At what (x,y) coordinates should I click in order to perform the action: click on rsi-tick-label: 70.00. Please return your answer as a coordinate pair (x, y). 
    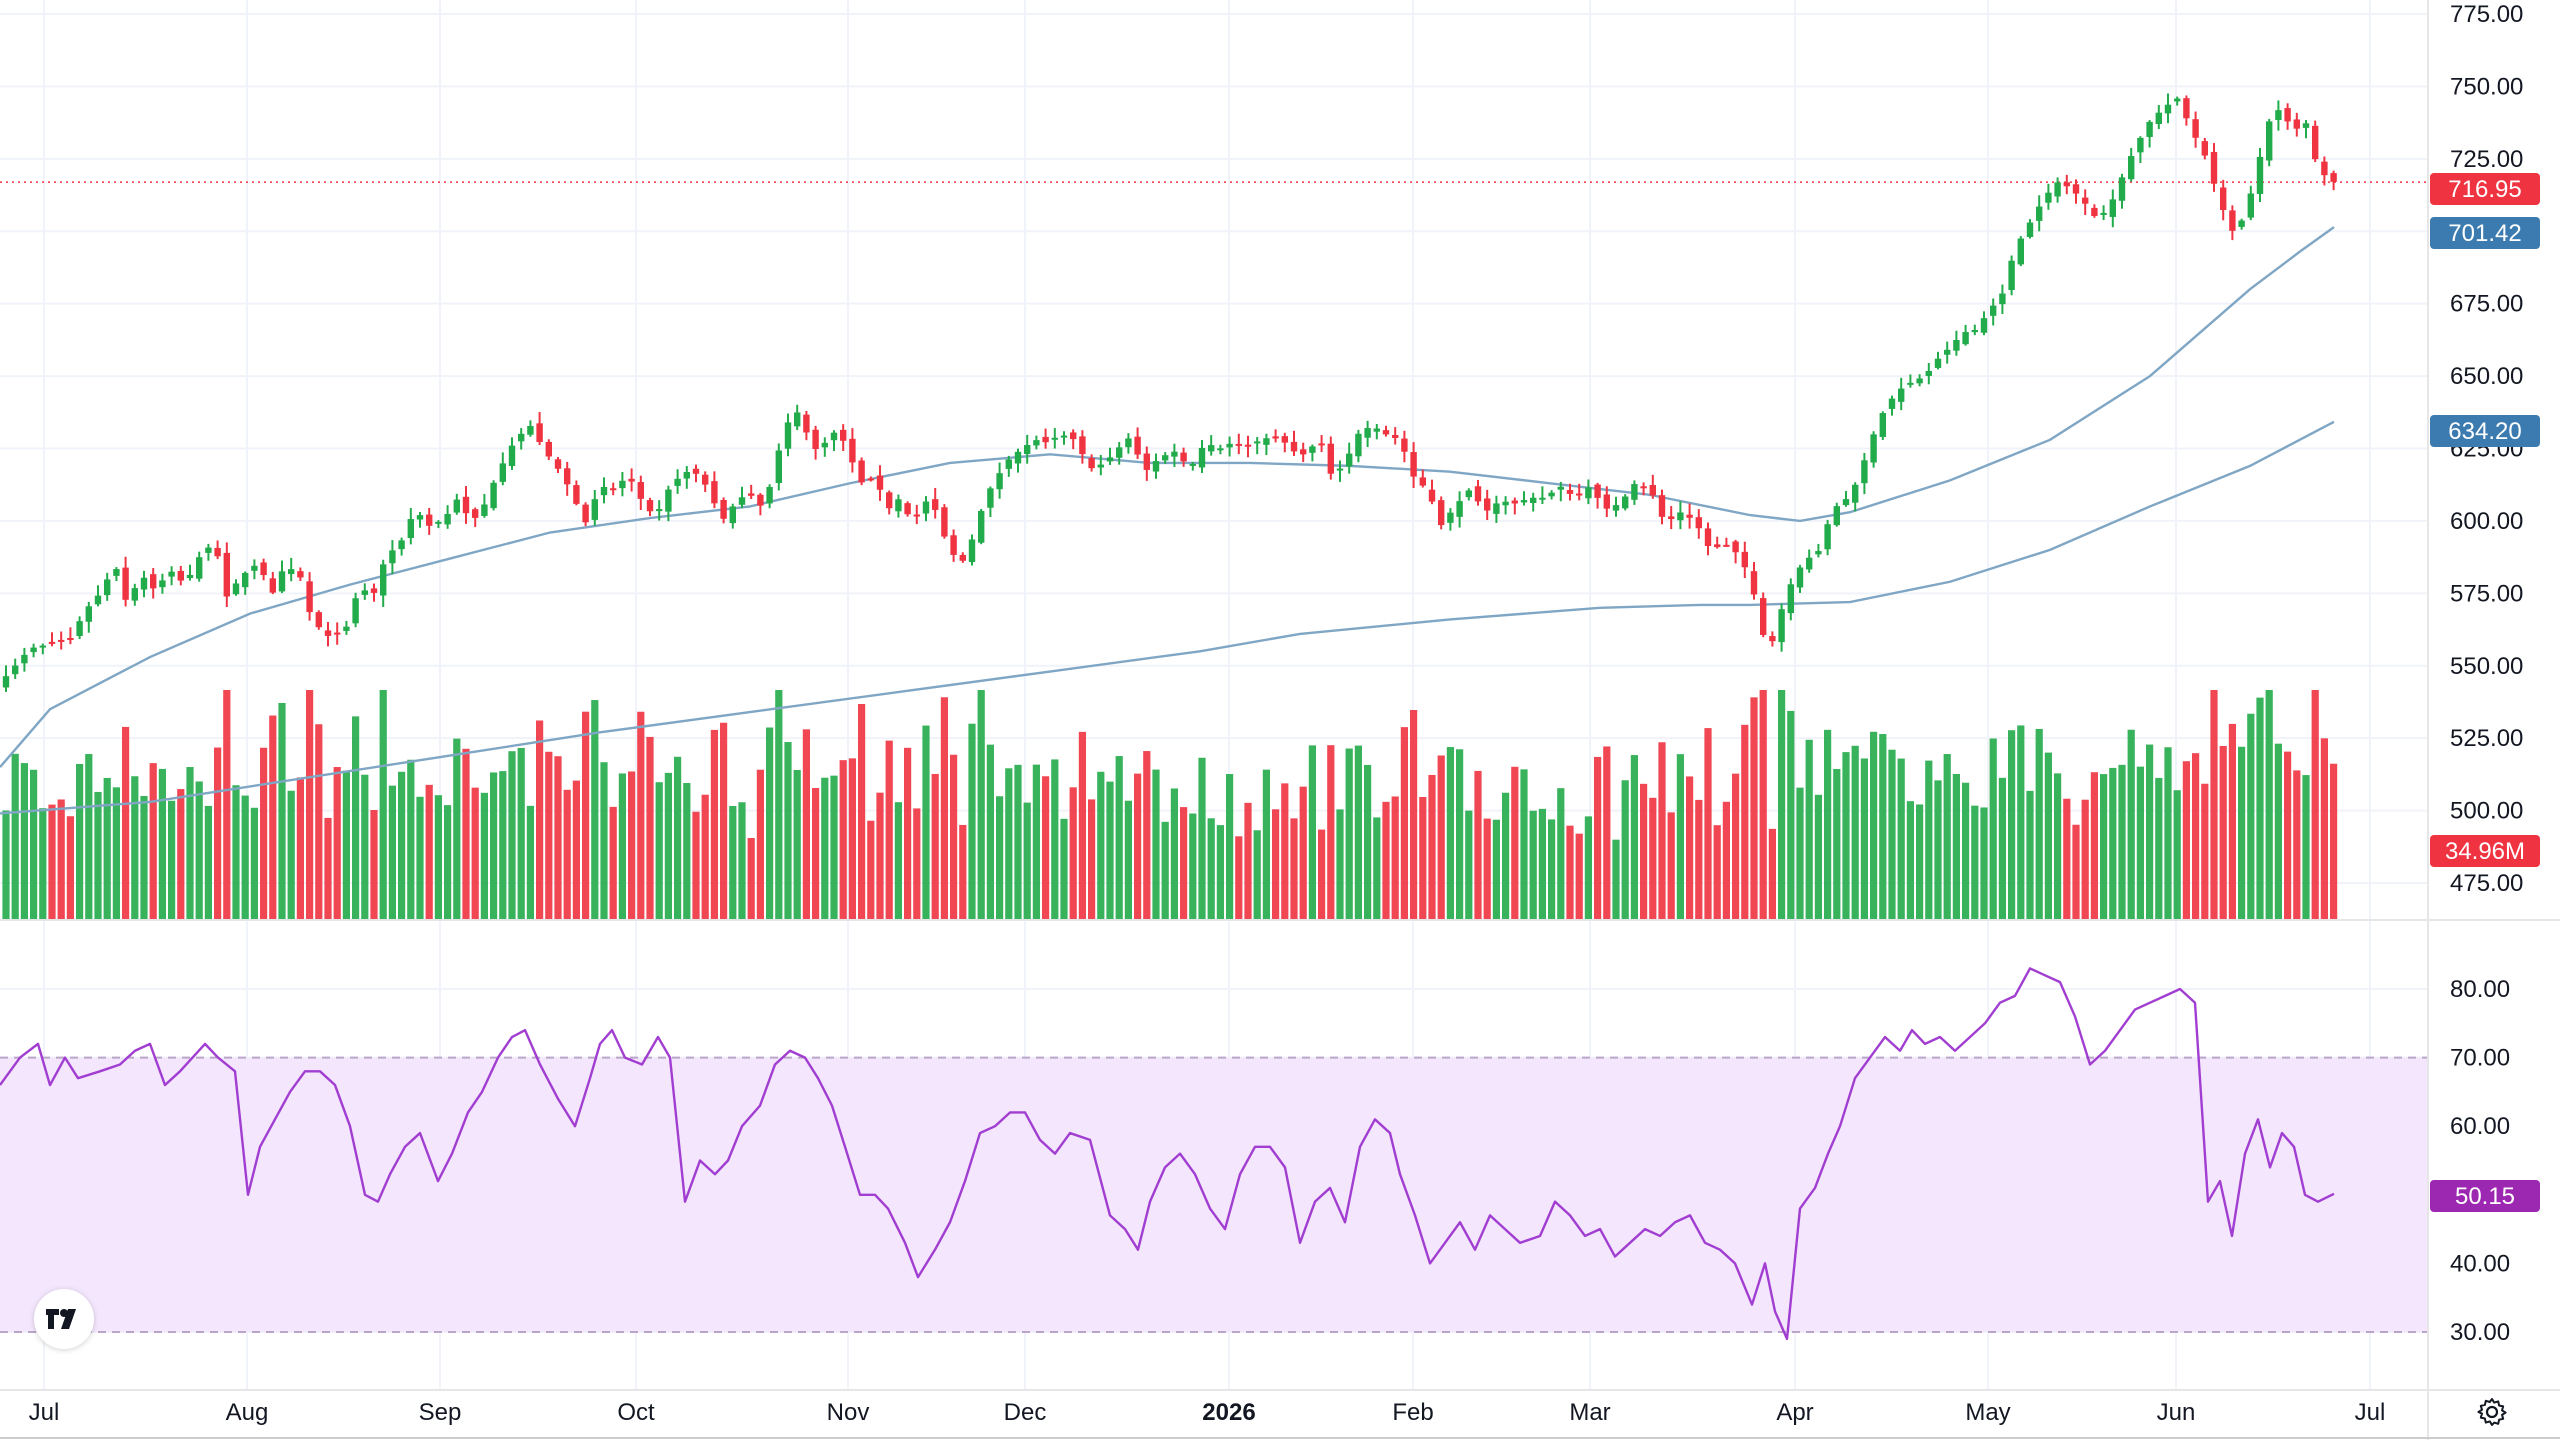
    Looking at the image, I should click on (2480, 1058).